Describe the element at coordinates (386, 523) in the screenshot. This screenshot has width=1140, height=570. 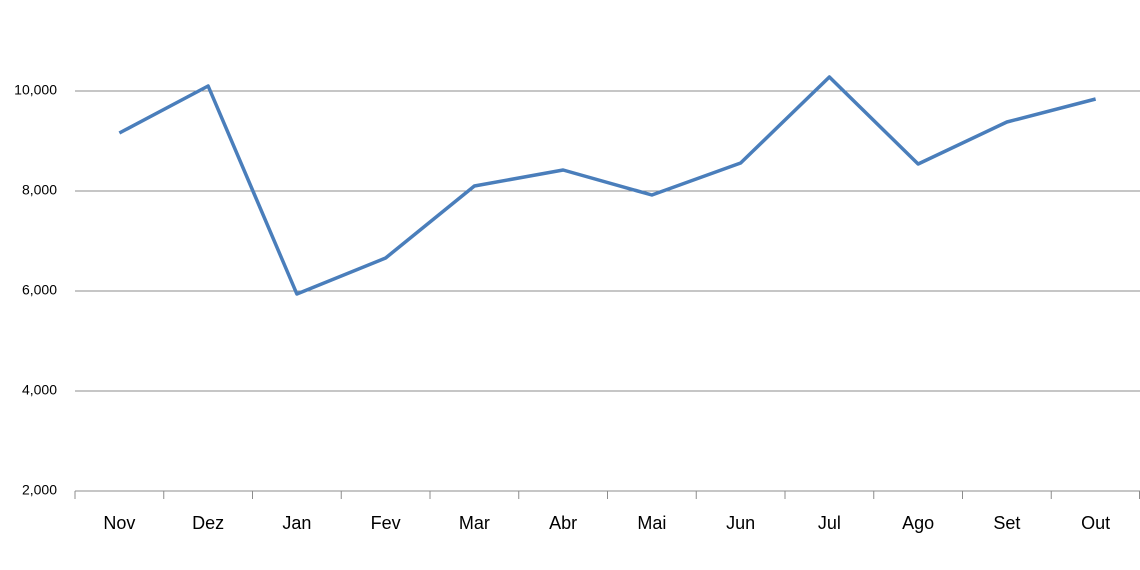
I see `x-tick-label: Fev` at that location.